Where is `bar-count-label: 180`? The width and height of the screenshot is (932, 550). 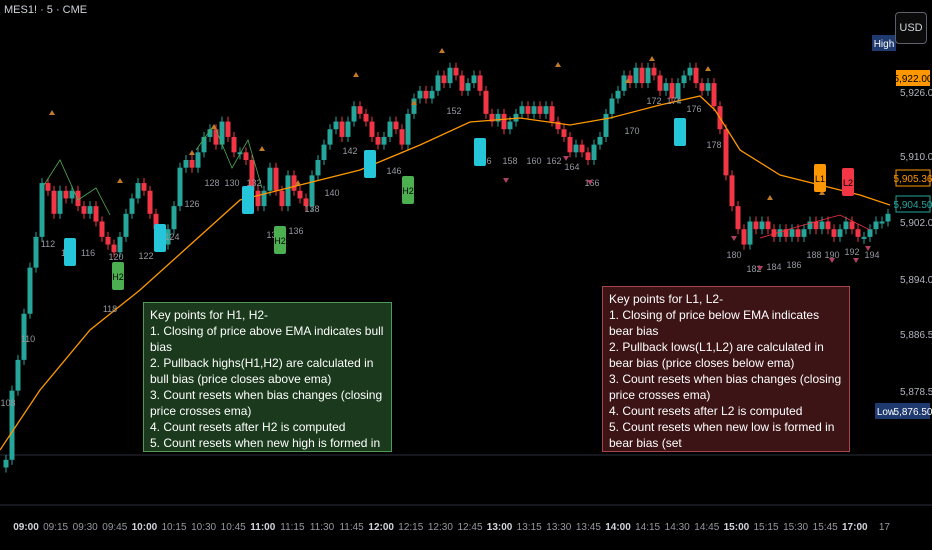
bar-count-label: 180 is located at coordinates (733, 255).